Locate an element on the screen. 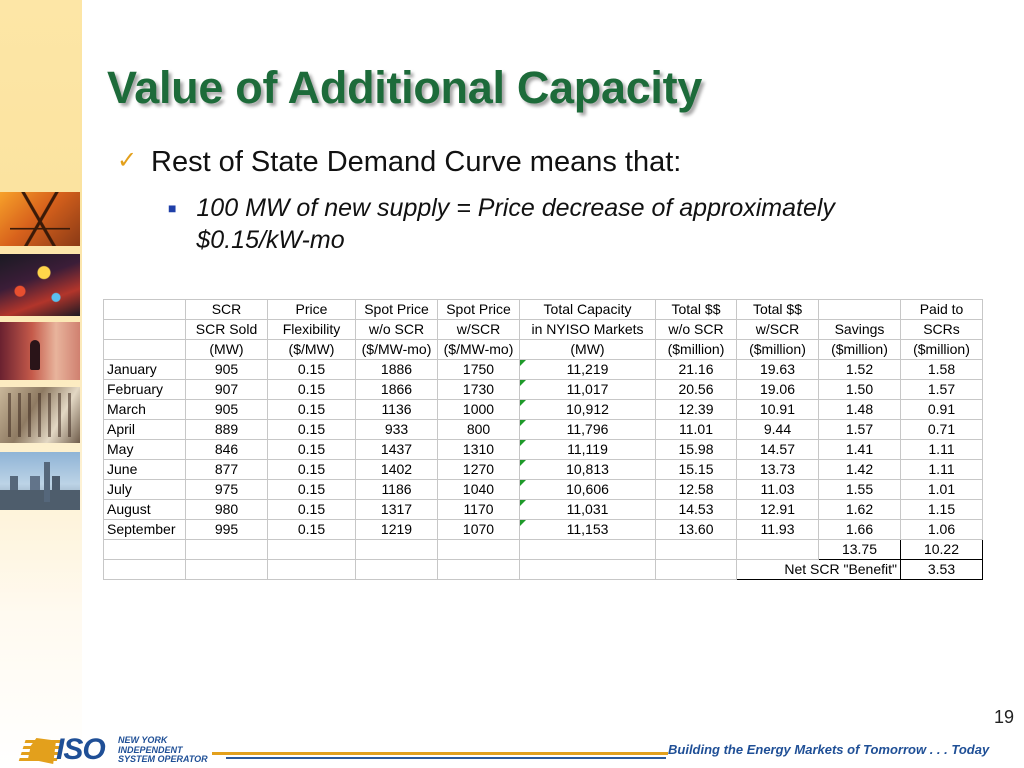  value-cell: 1310 is located at coordinates (478, 449).